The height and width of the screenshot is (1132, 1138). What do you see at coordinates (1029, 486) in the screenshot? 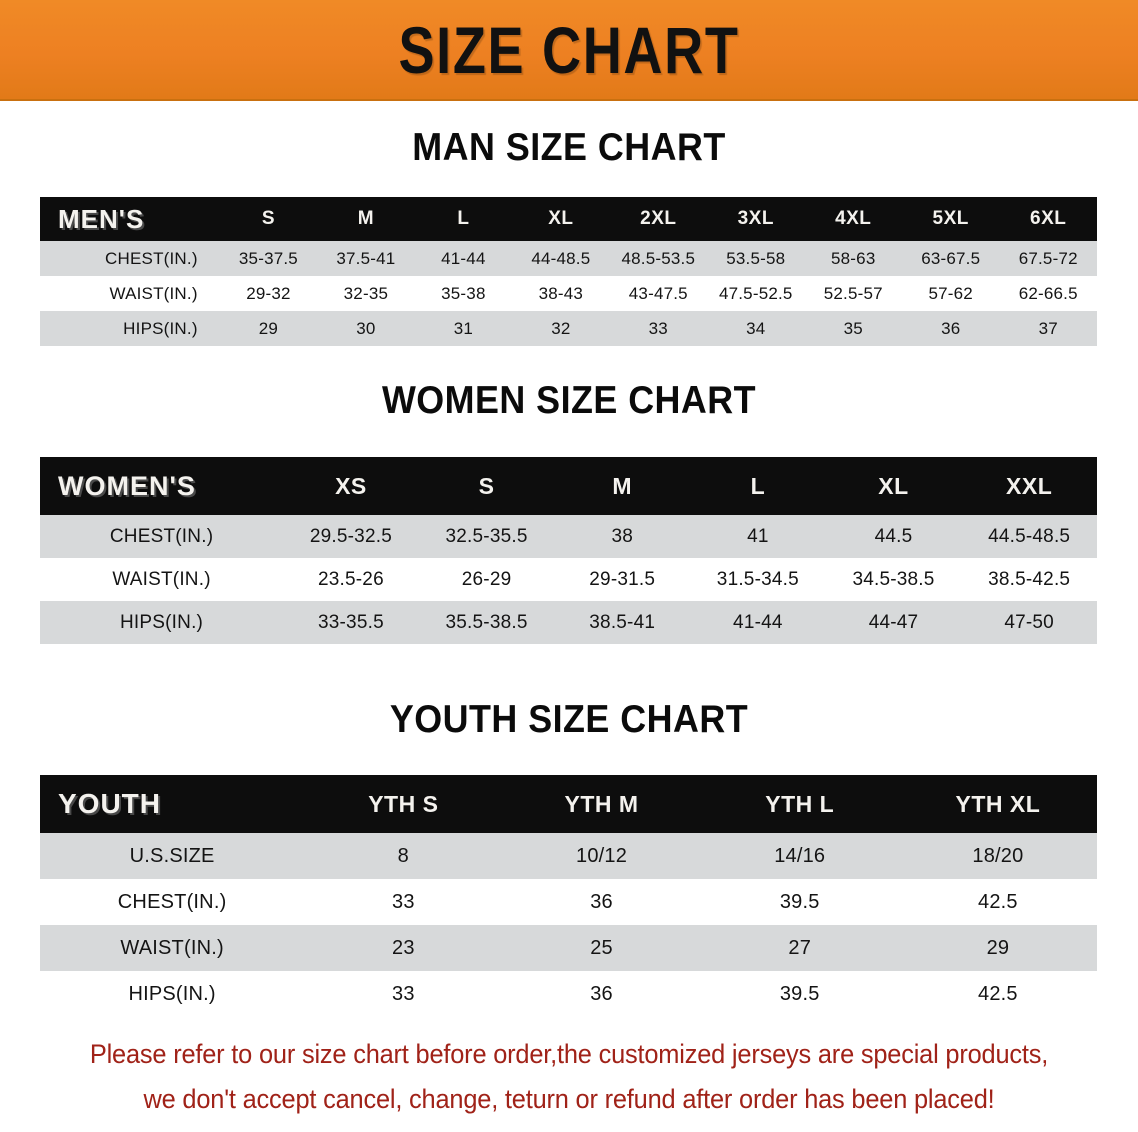
I see `size-column-header: XXL` at bounding box center [1029, 486].